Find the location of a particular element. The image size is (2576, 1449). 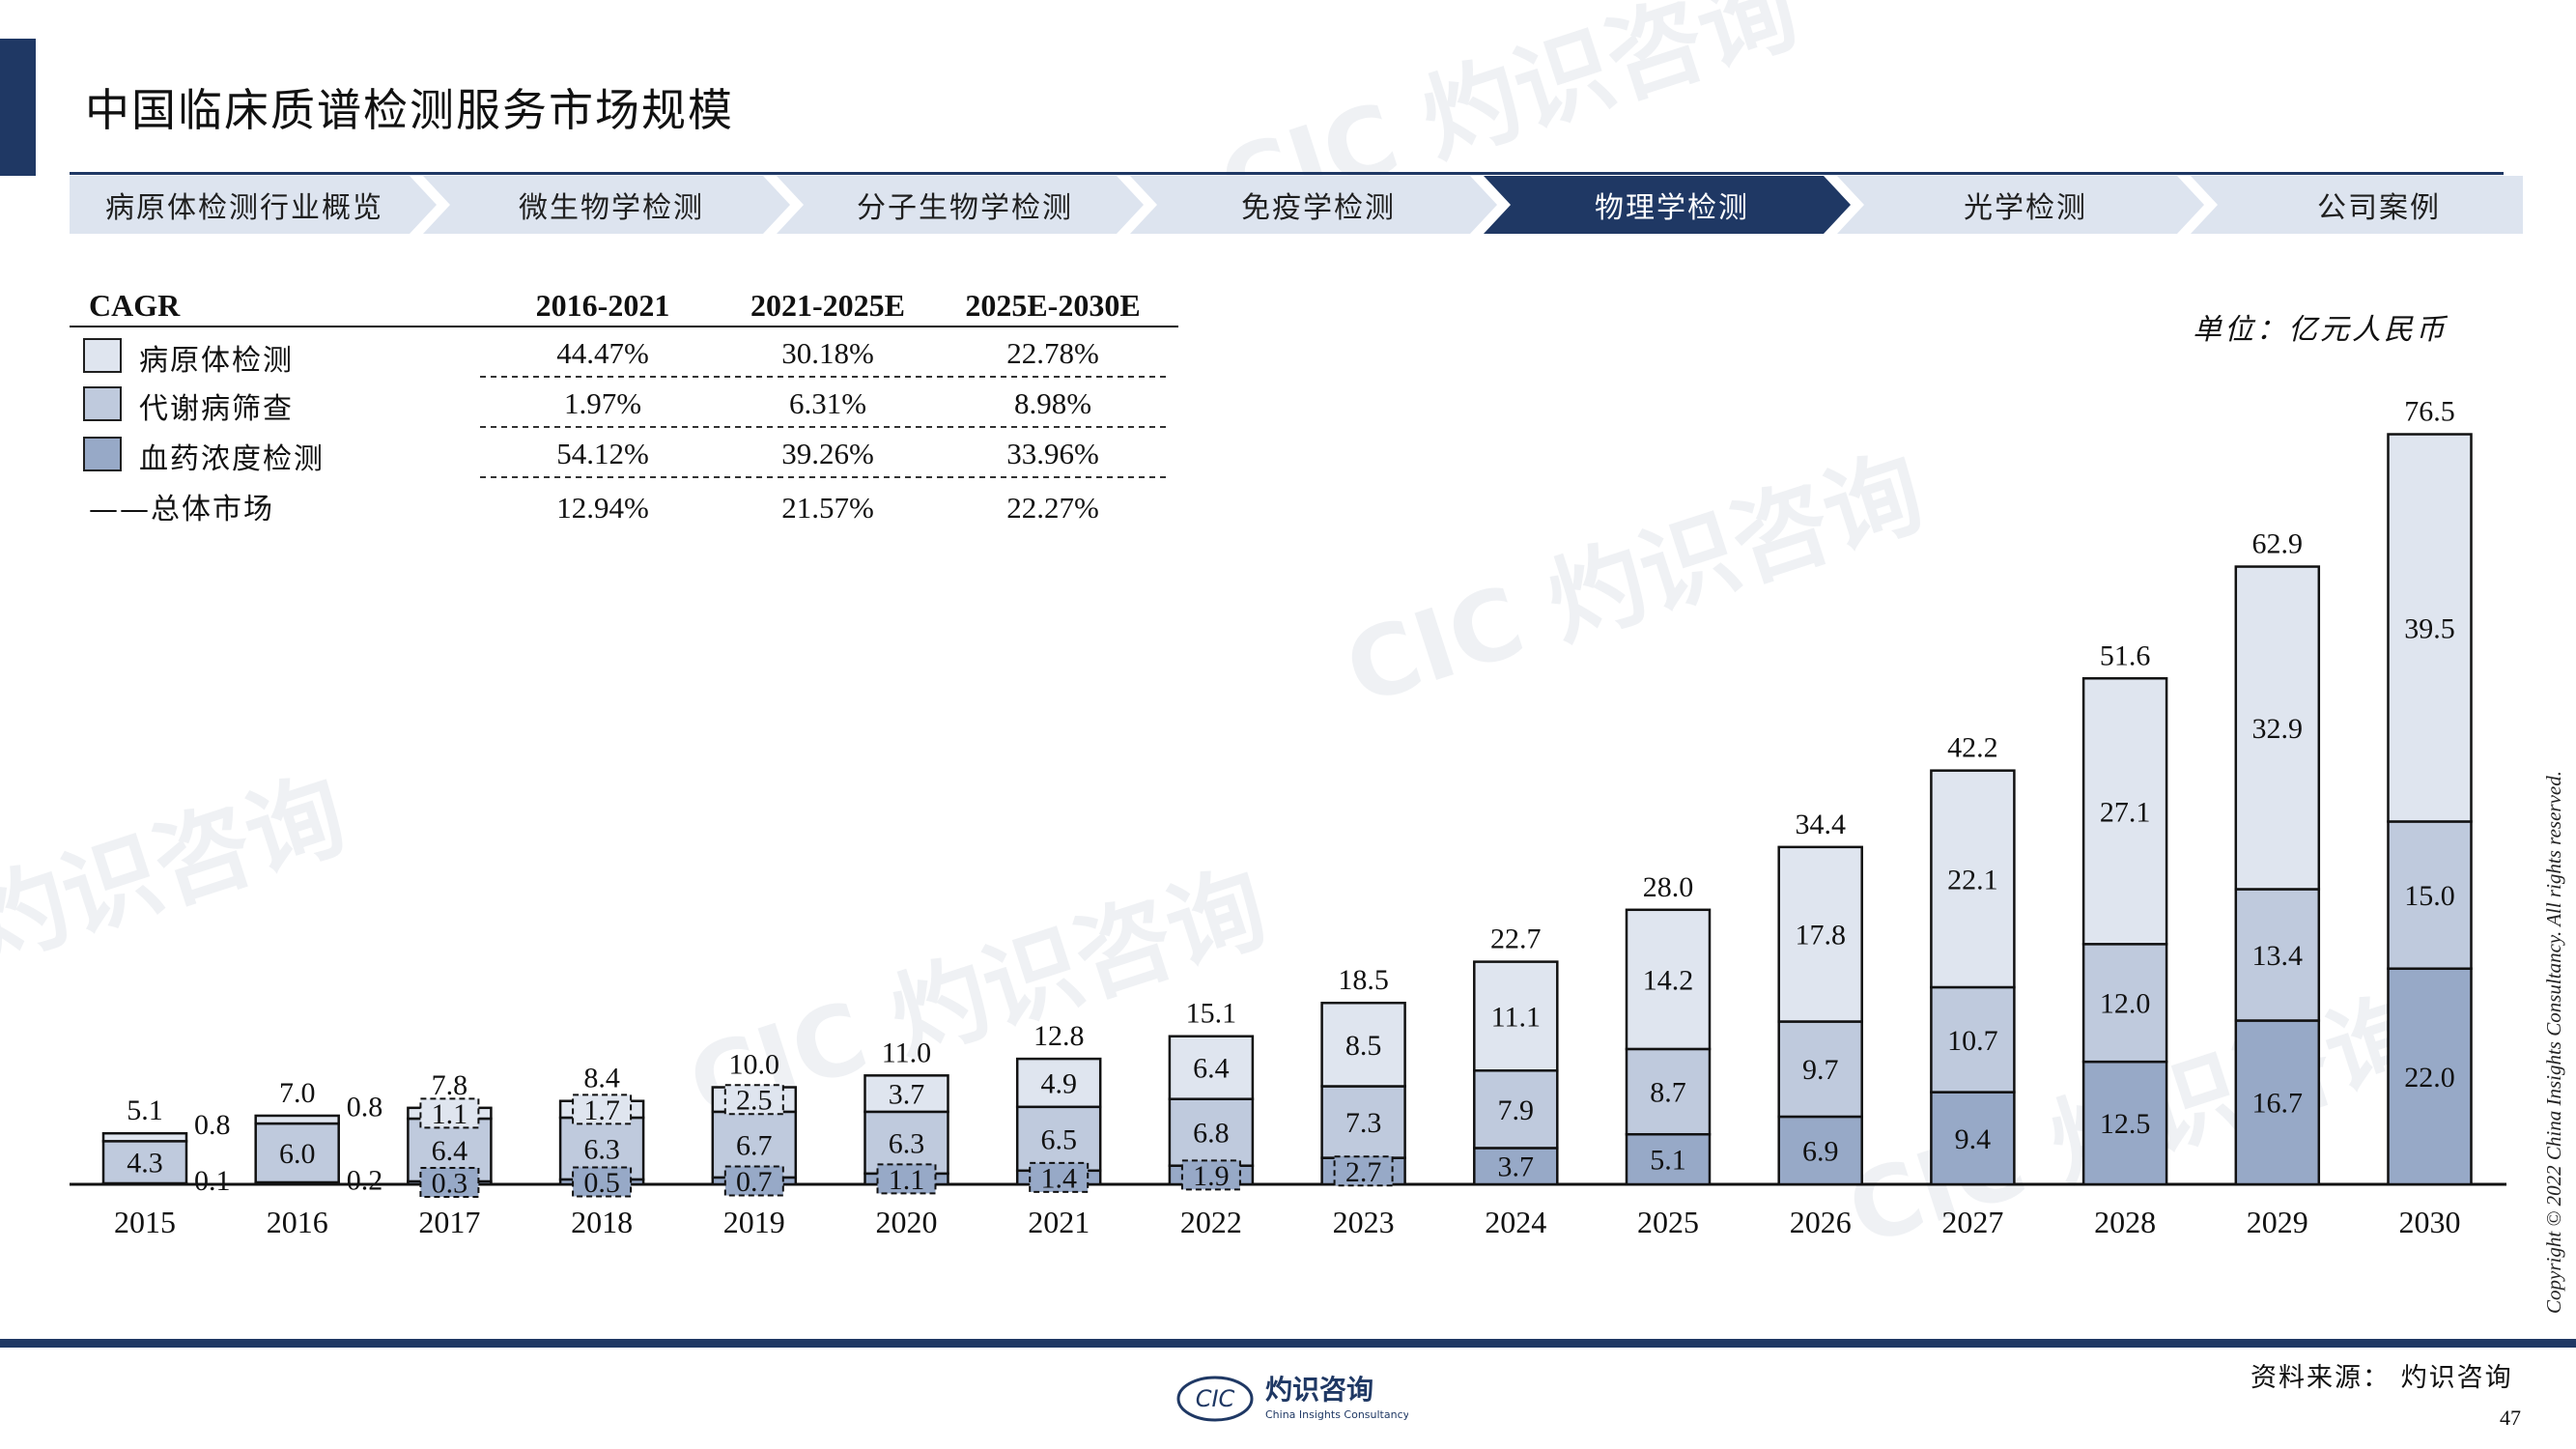

total-value-label: 8.4 is located at coordinates (601, 1078).